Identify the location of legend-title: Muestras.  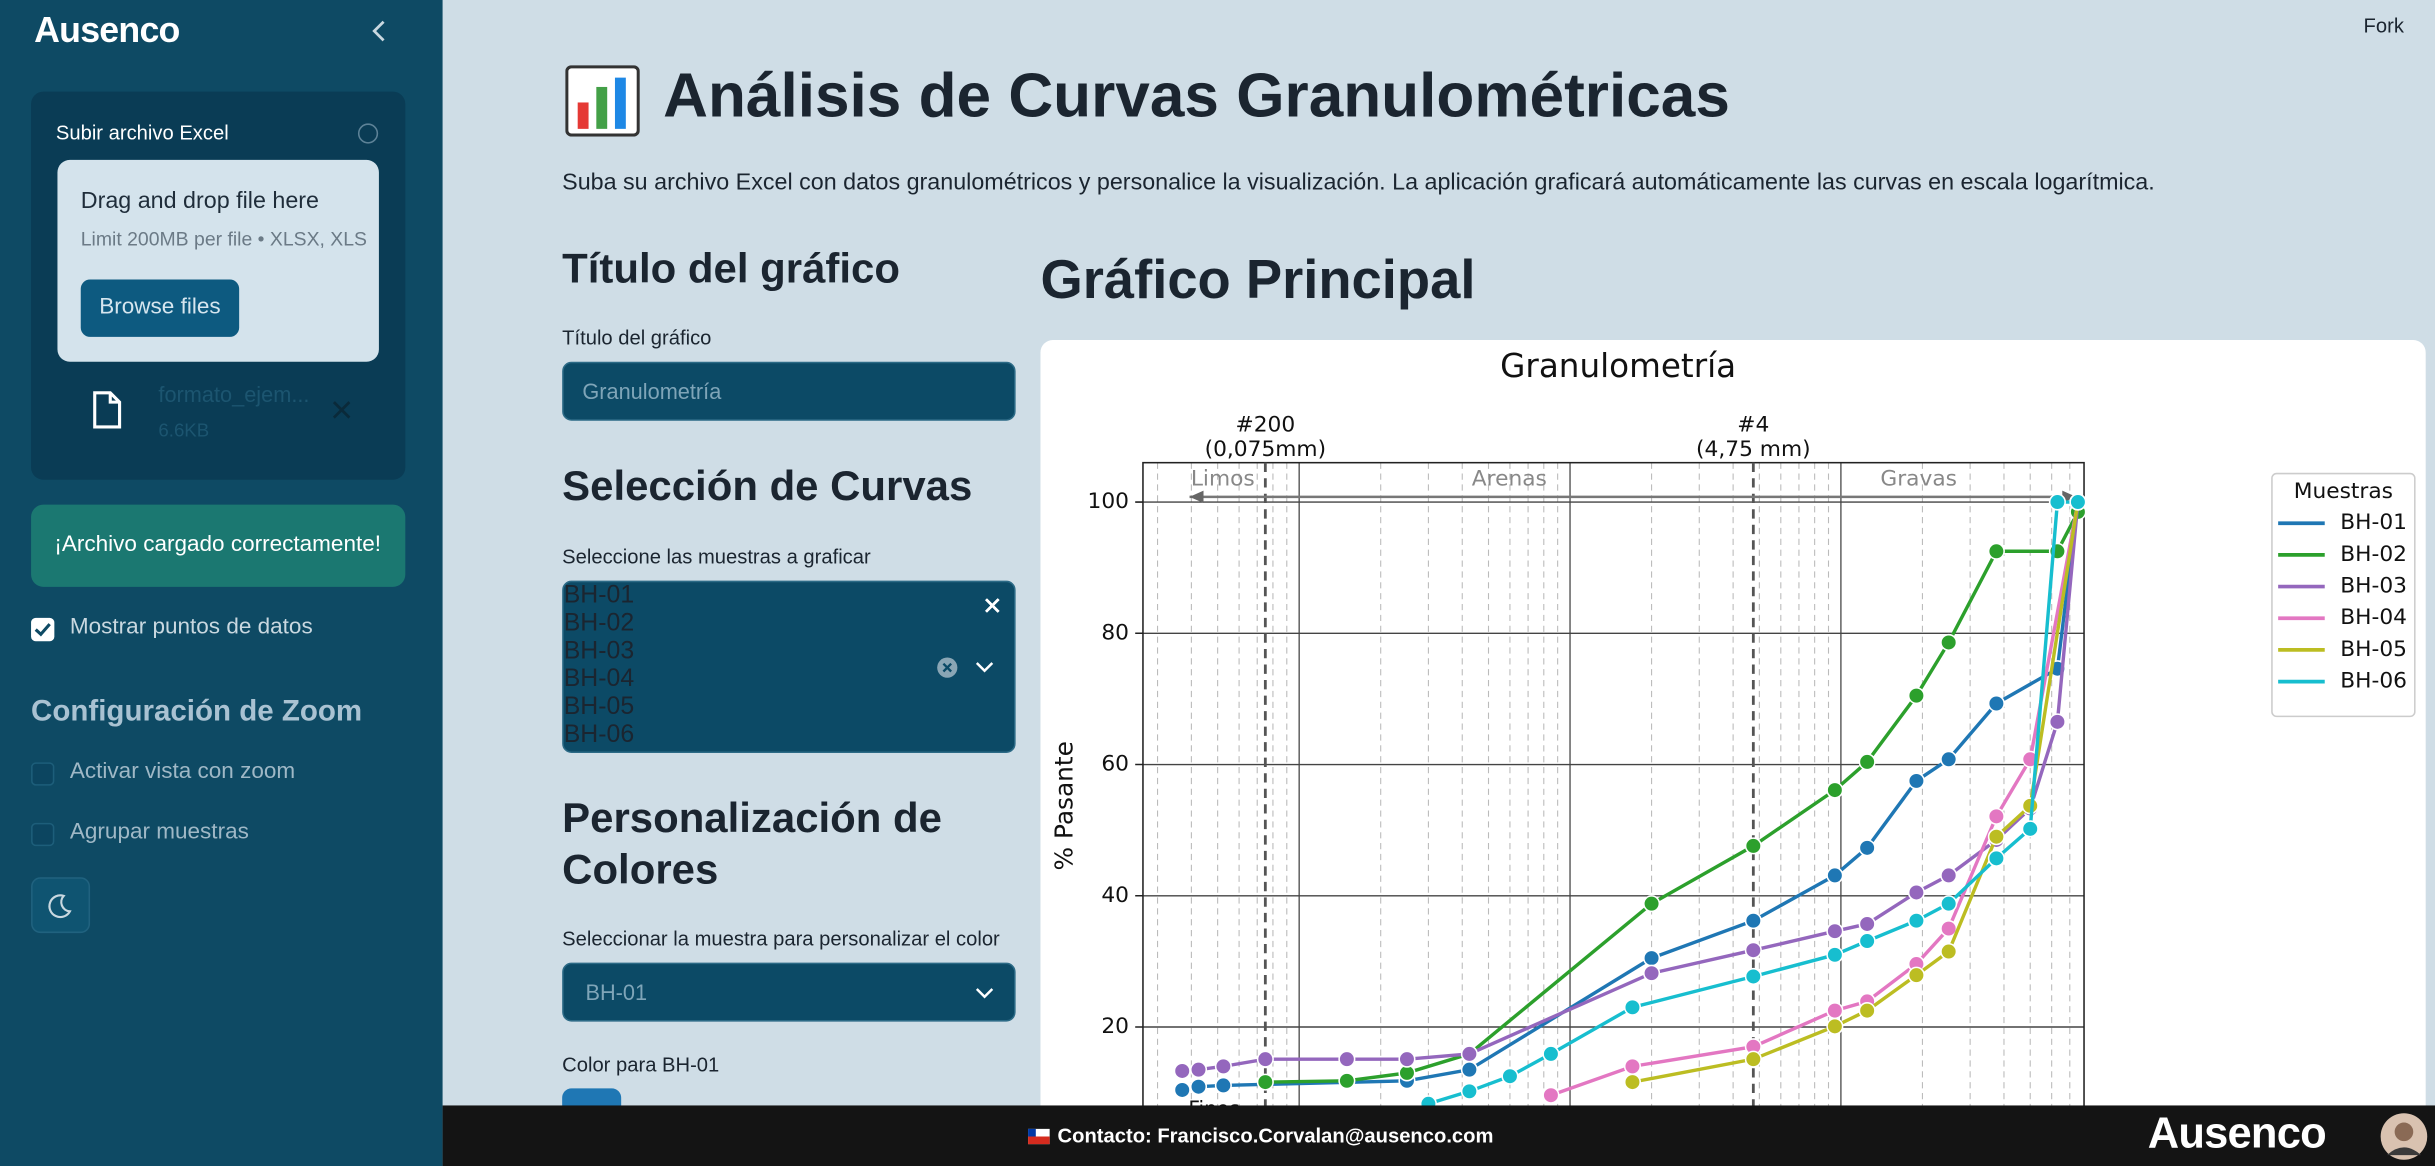
(2343, 491).